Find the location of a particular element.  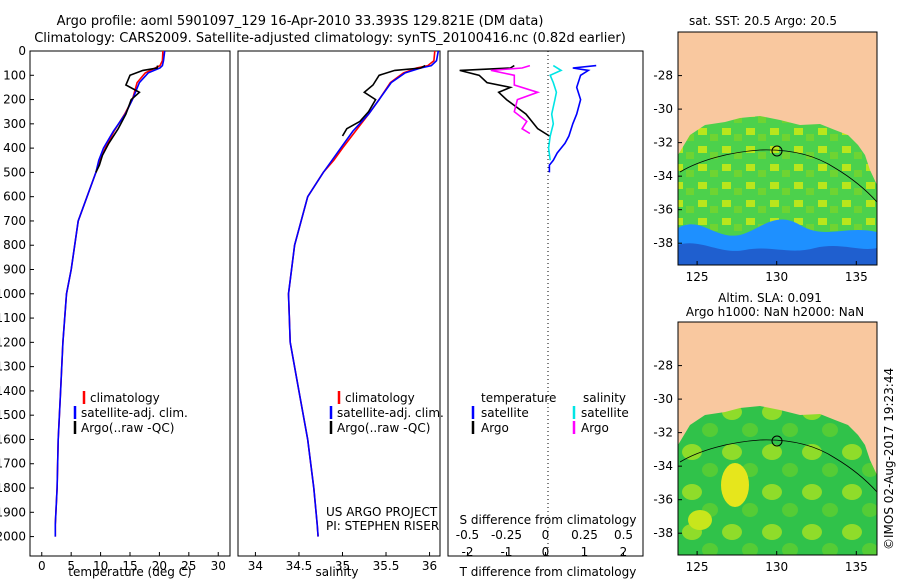

y-tick-label: 700 is located at coordinates (14, 221).